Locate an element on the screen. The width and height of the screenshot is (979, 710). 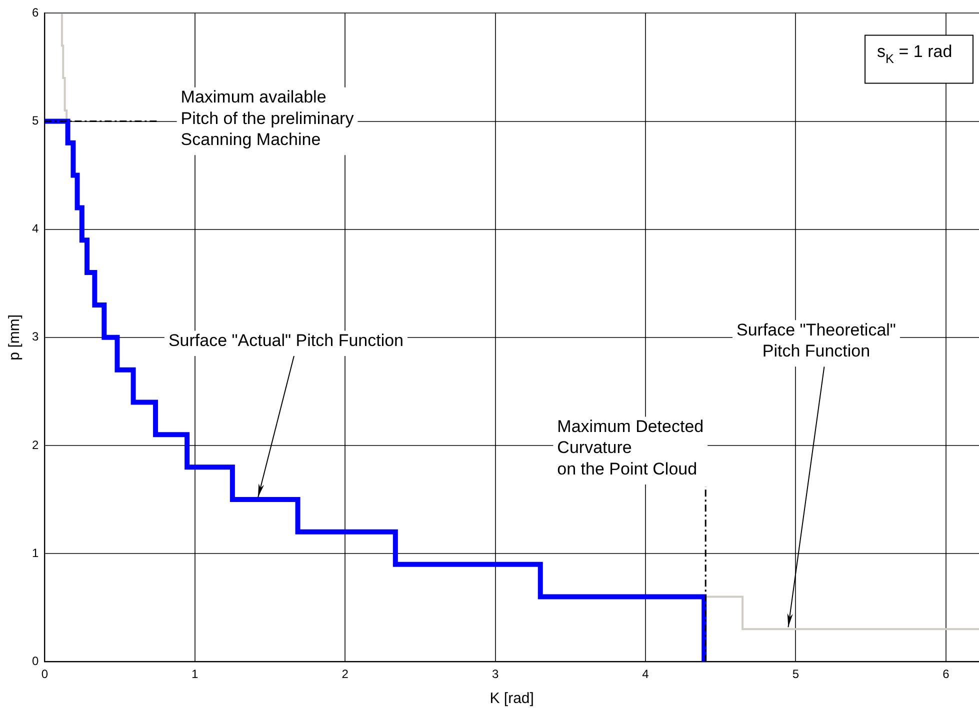
x-tick-label: 3 is located at coordinates (495, 674).